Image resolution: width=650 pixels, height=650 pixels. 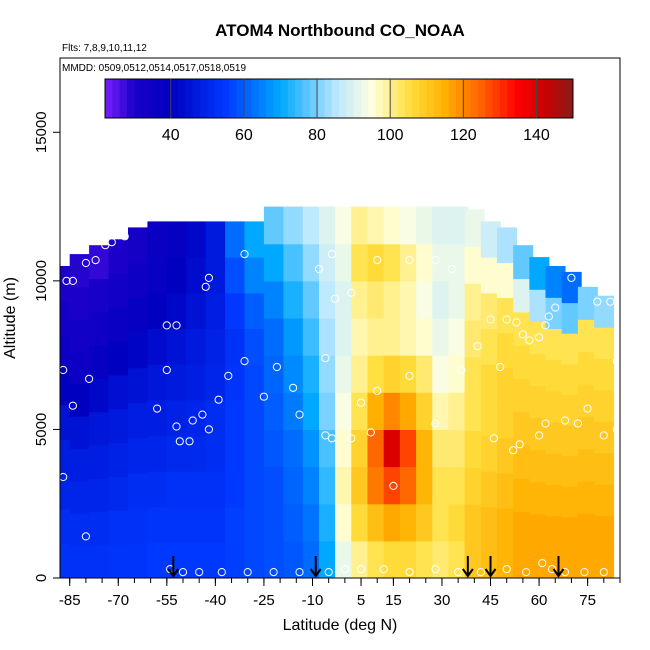 I want to click on x-tick-label: 5, so click(x=361, y=600).